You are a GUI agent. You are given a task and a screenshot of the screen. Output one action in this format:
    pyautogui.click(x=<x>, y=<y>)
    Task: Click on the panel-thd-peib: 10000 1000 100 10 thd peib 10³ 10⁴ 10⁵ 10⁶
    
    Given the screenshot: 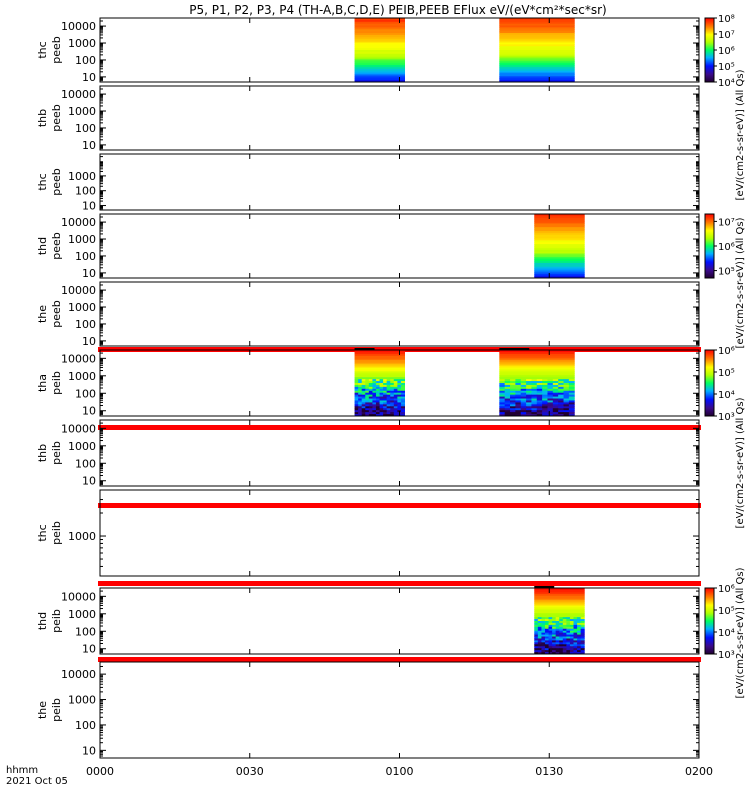 What is the action you would take?
    pyautogui.click(x=385, y=621)
    